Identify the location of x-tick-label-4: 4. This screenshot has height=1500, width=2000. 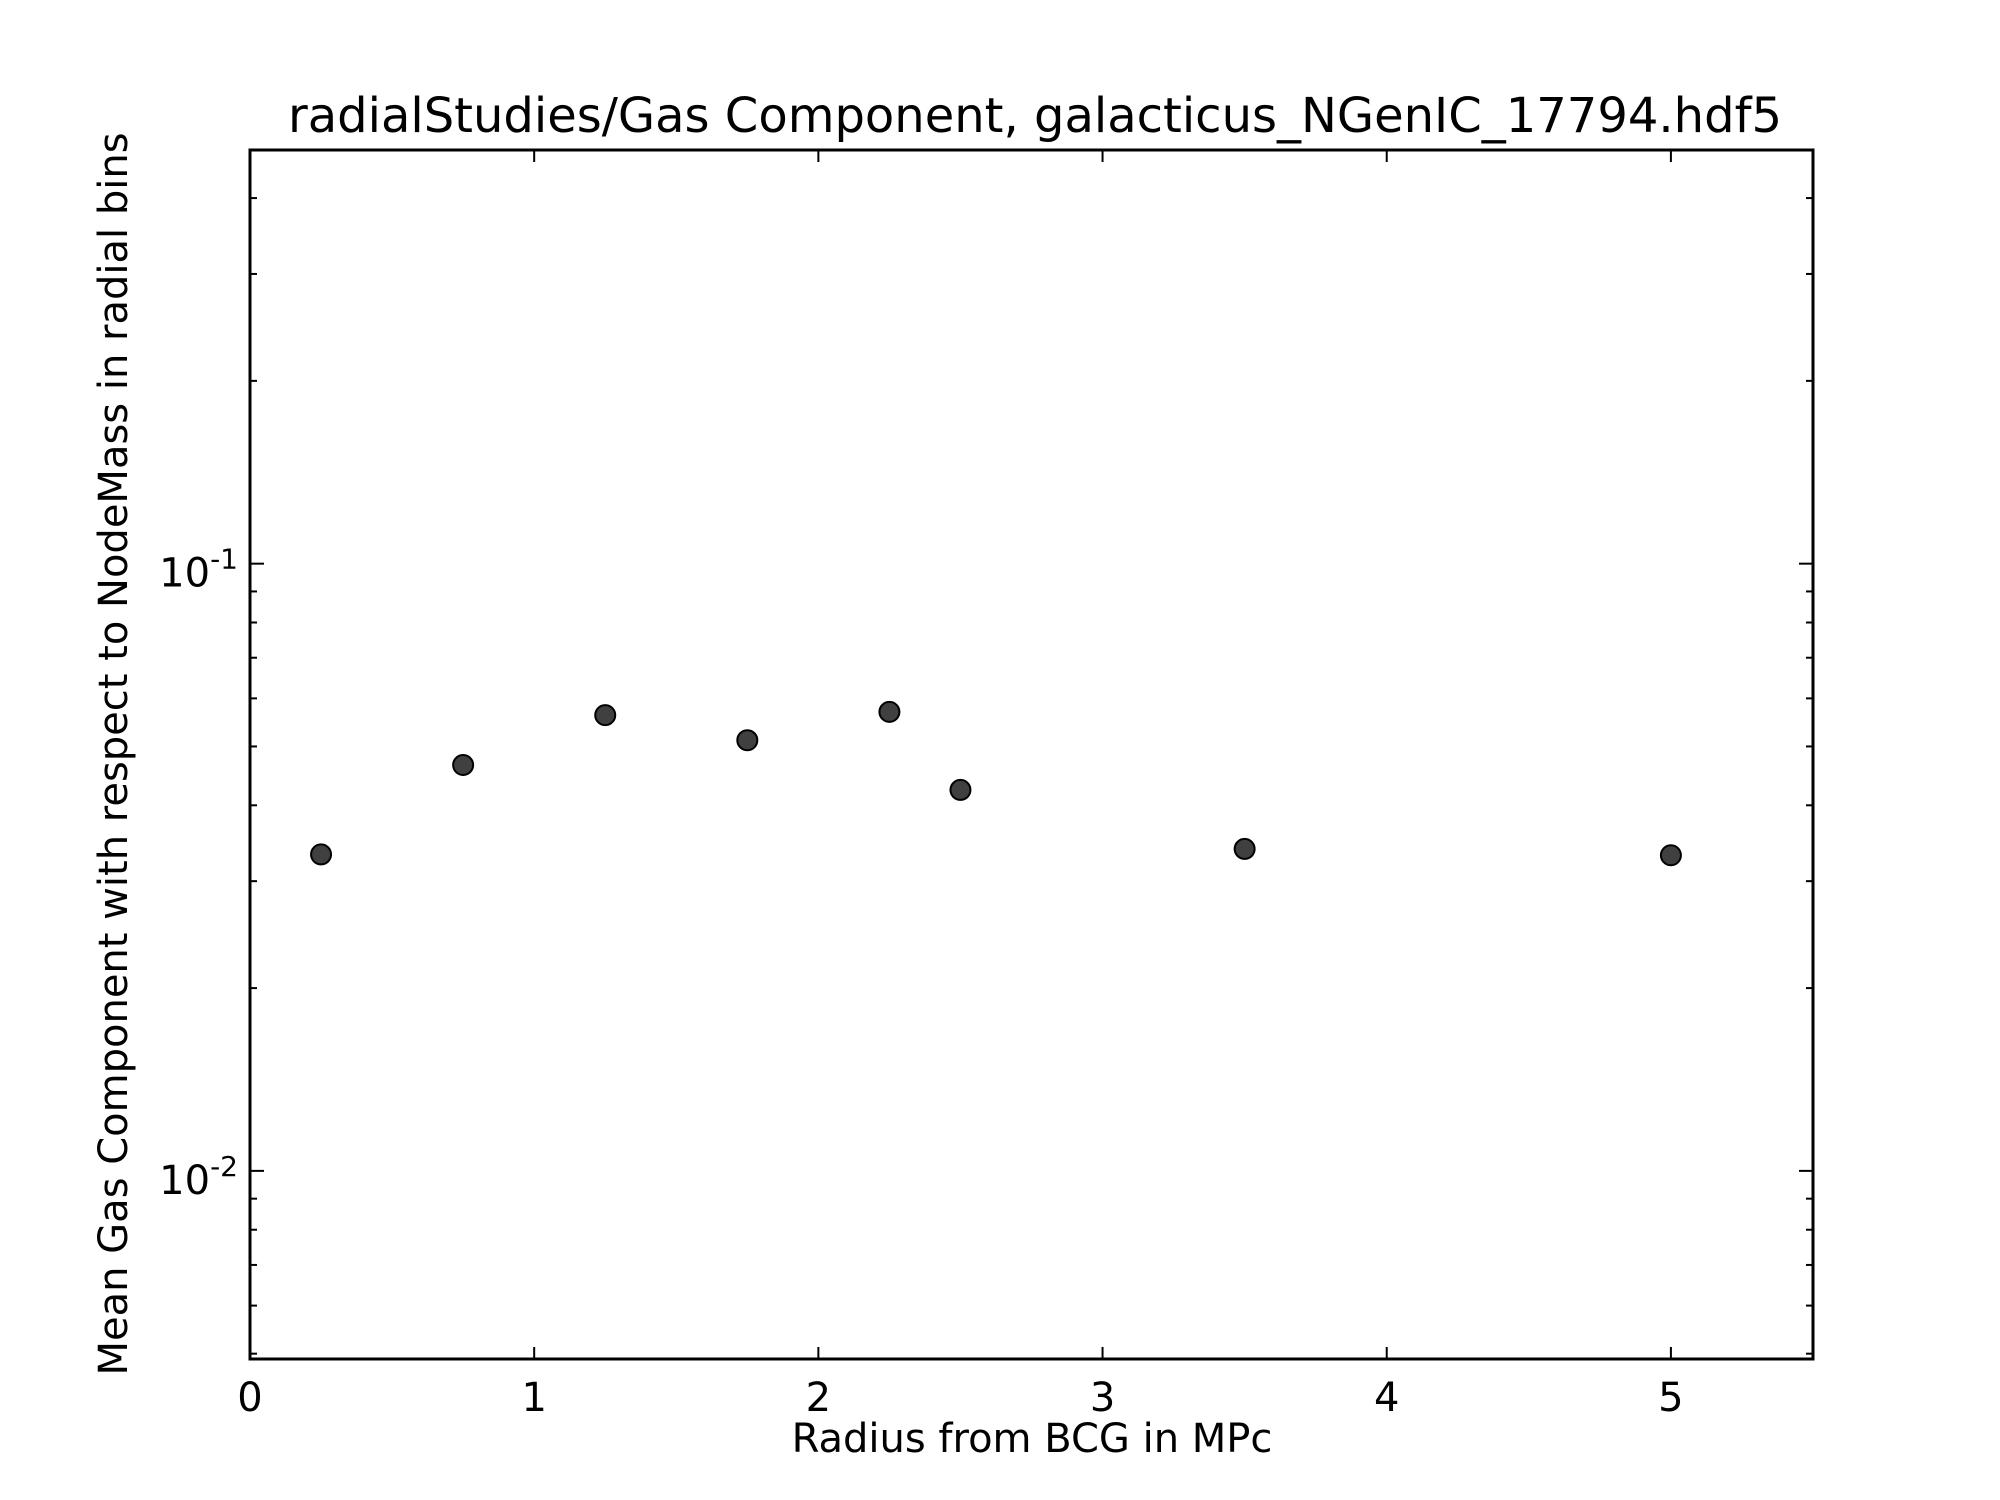
(1386, 1398).